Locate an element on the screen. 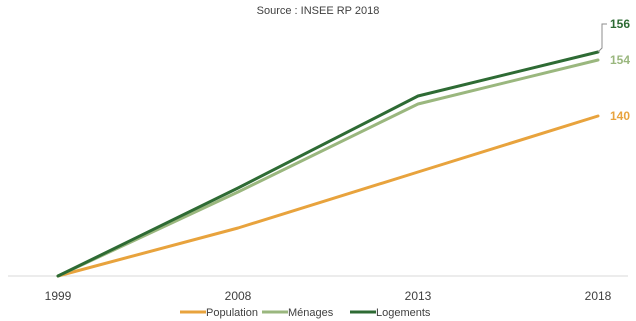 The image size is (636, 321). end-label-logements: 156 is located at coordinates (620, 24).